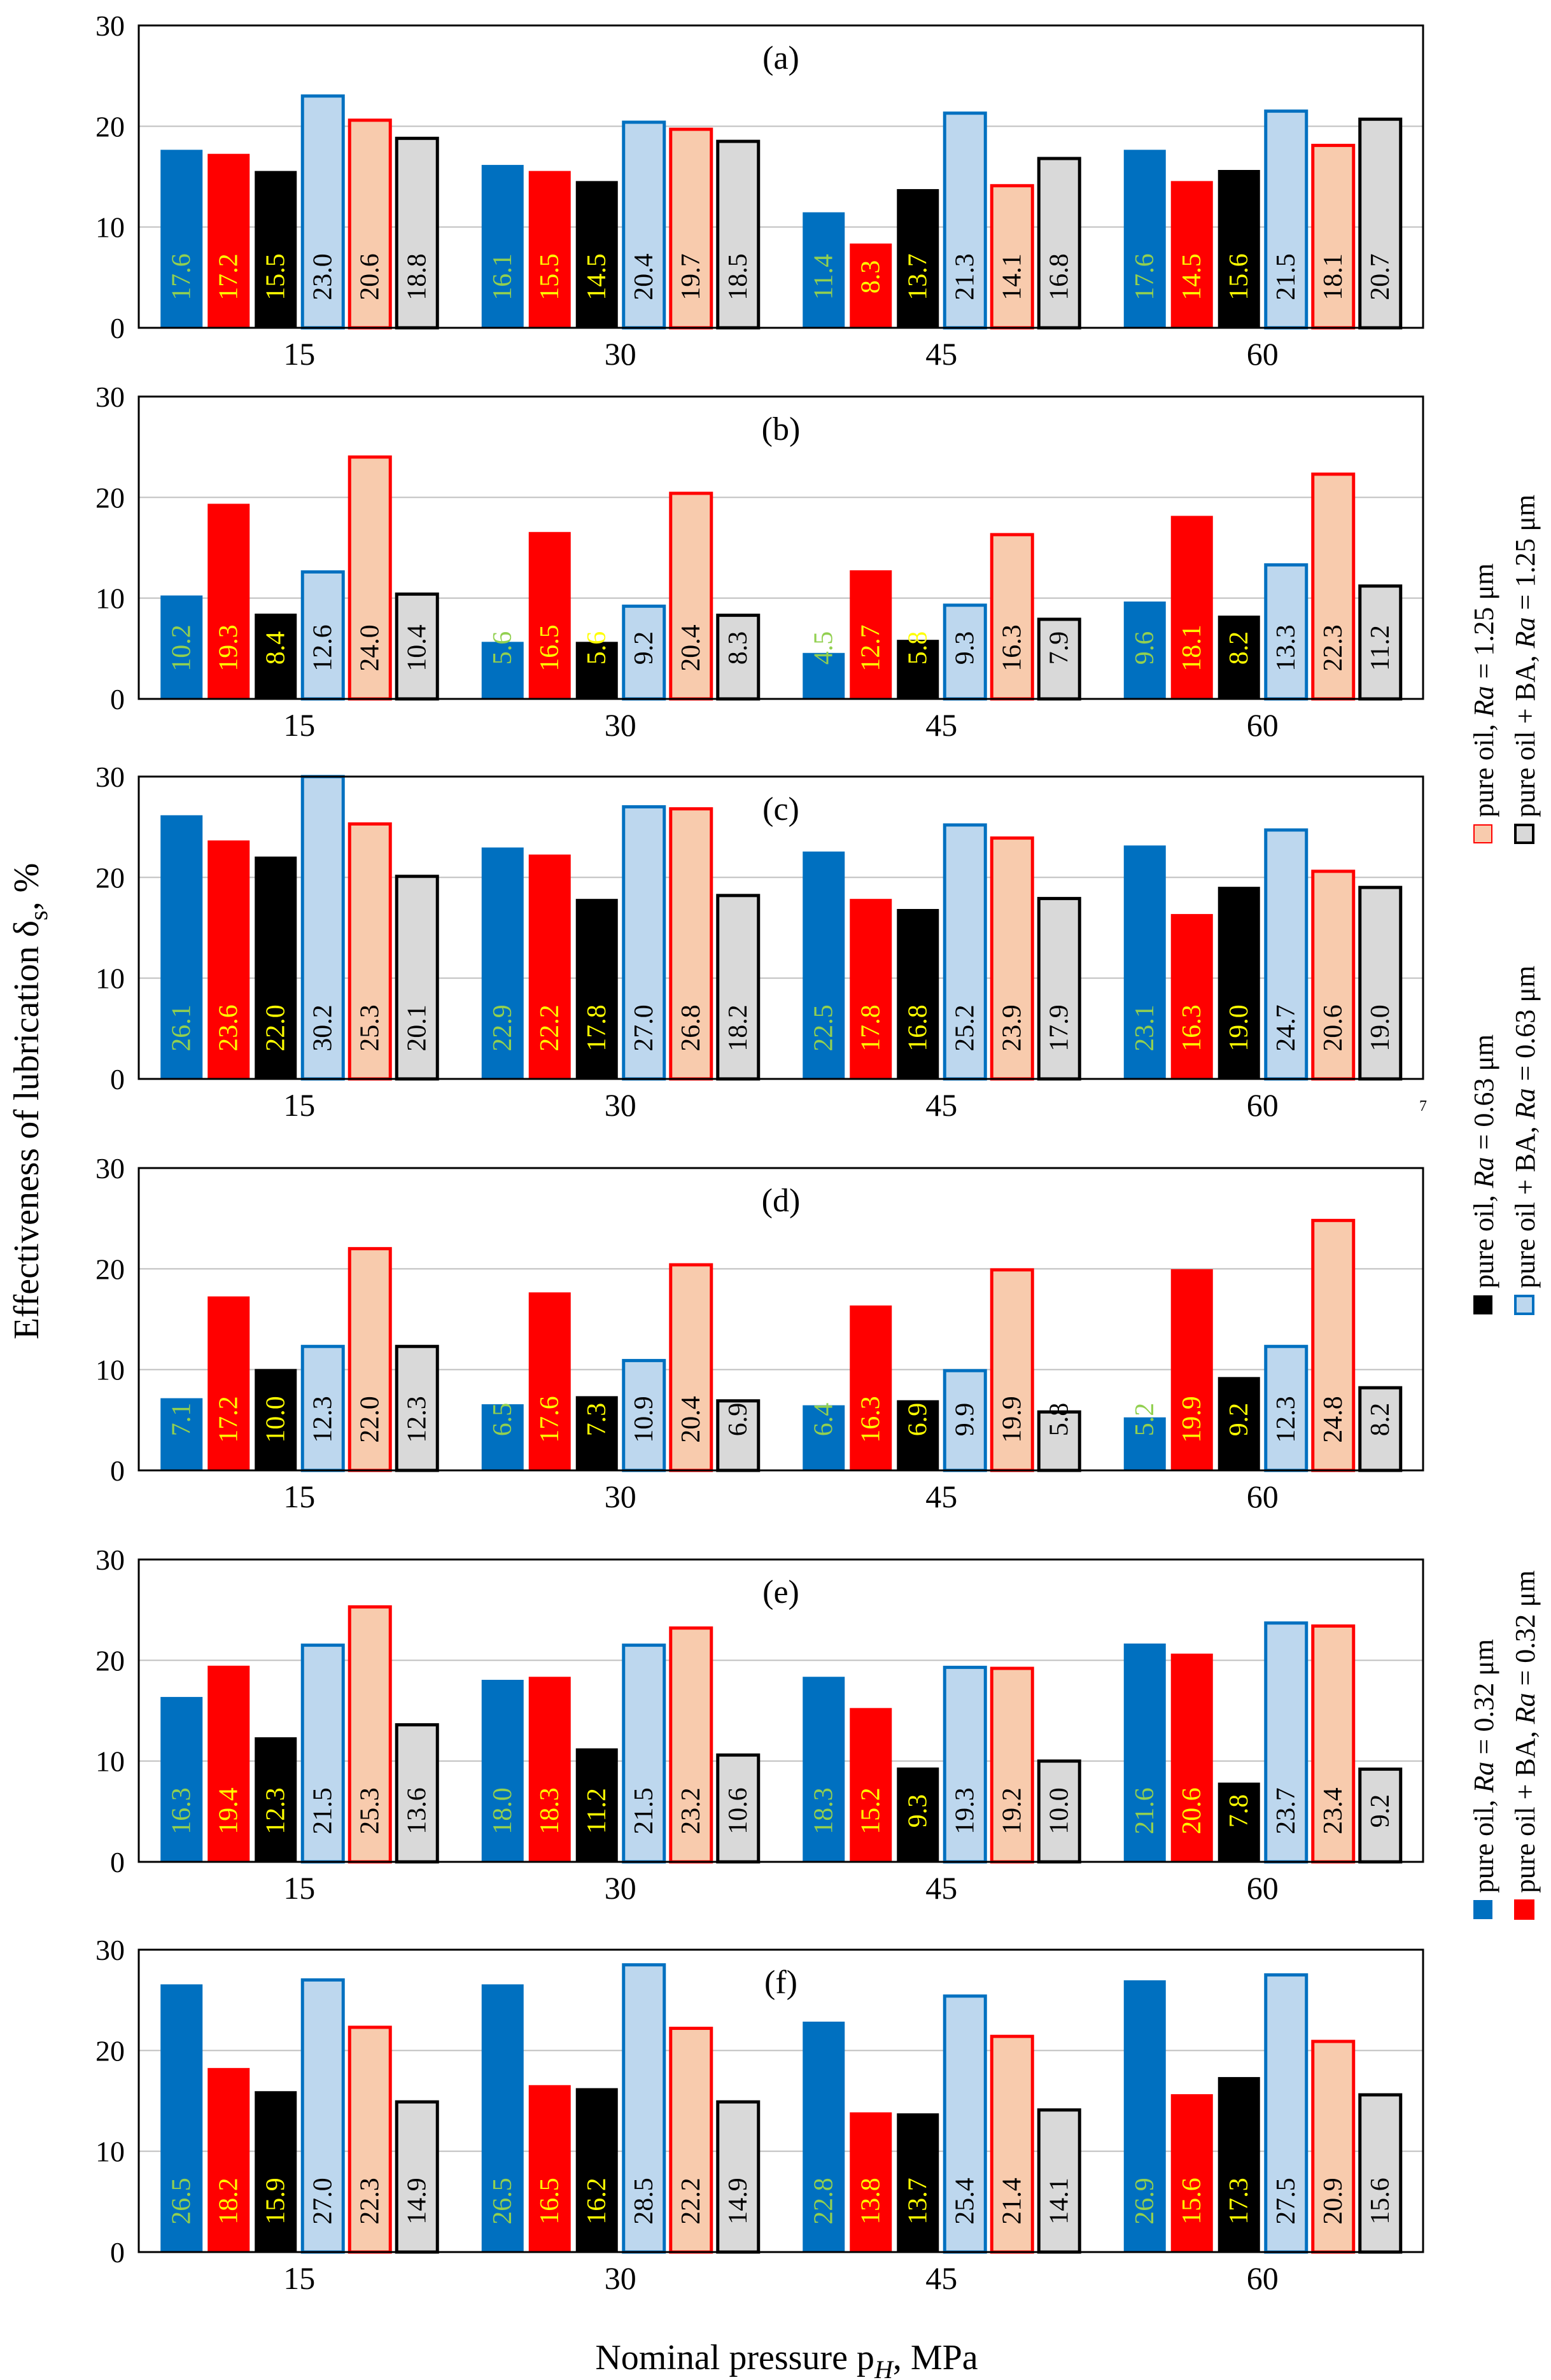  What do you see at coordinates (228, 276) in the screenshot?
I see `bar-value-label: 17.2` at bounding box center [228, 276].